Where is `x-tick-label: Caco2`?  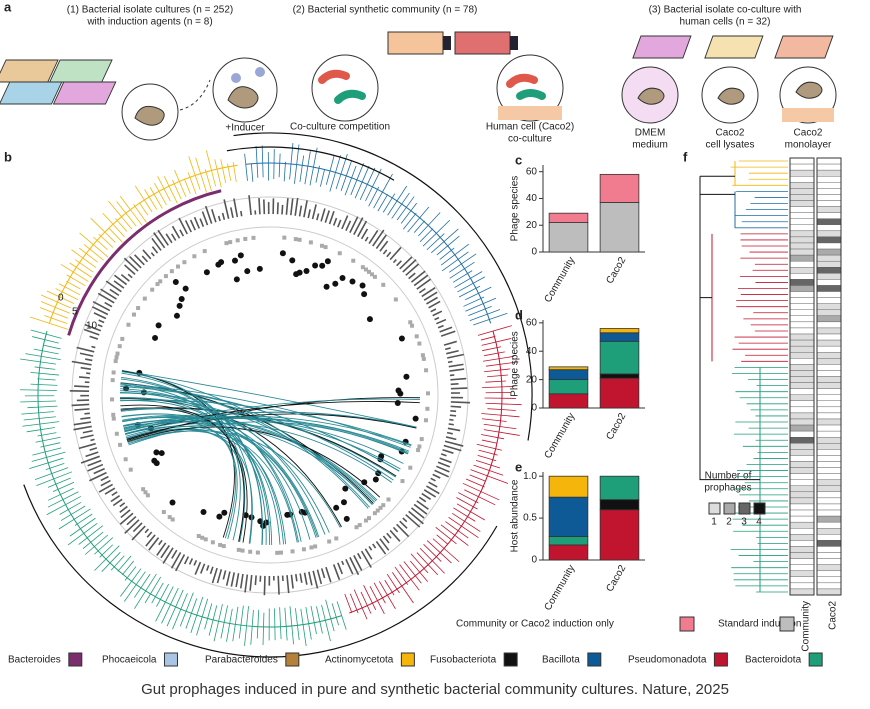 x-tick-label: Caco2 is located at coordinates (616, 270).